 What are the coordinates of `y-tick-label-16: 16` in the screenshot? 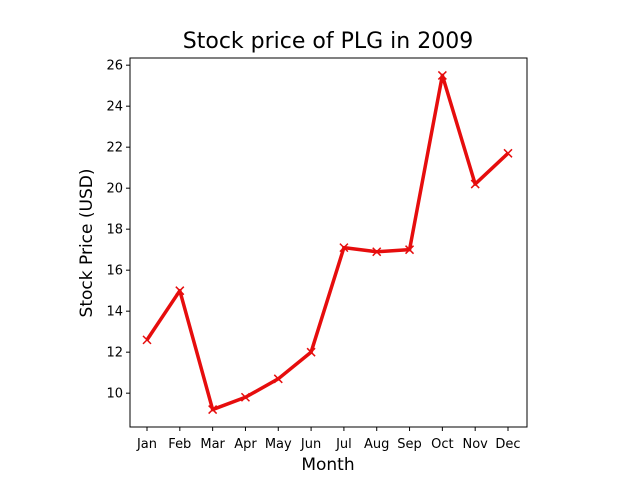 It's located at (114, 271).